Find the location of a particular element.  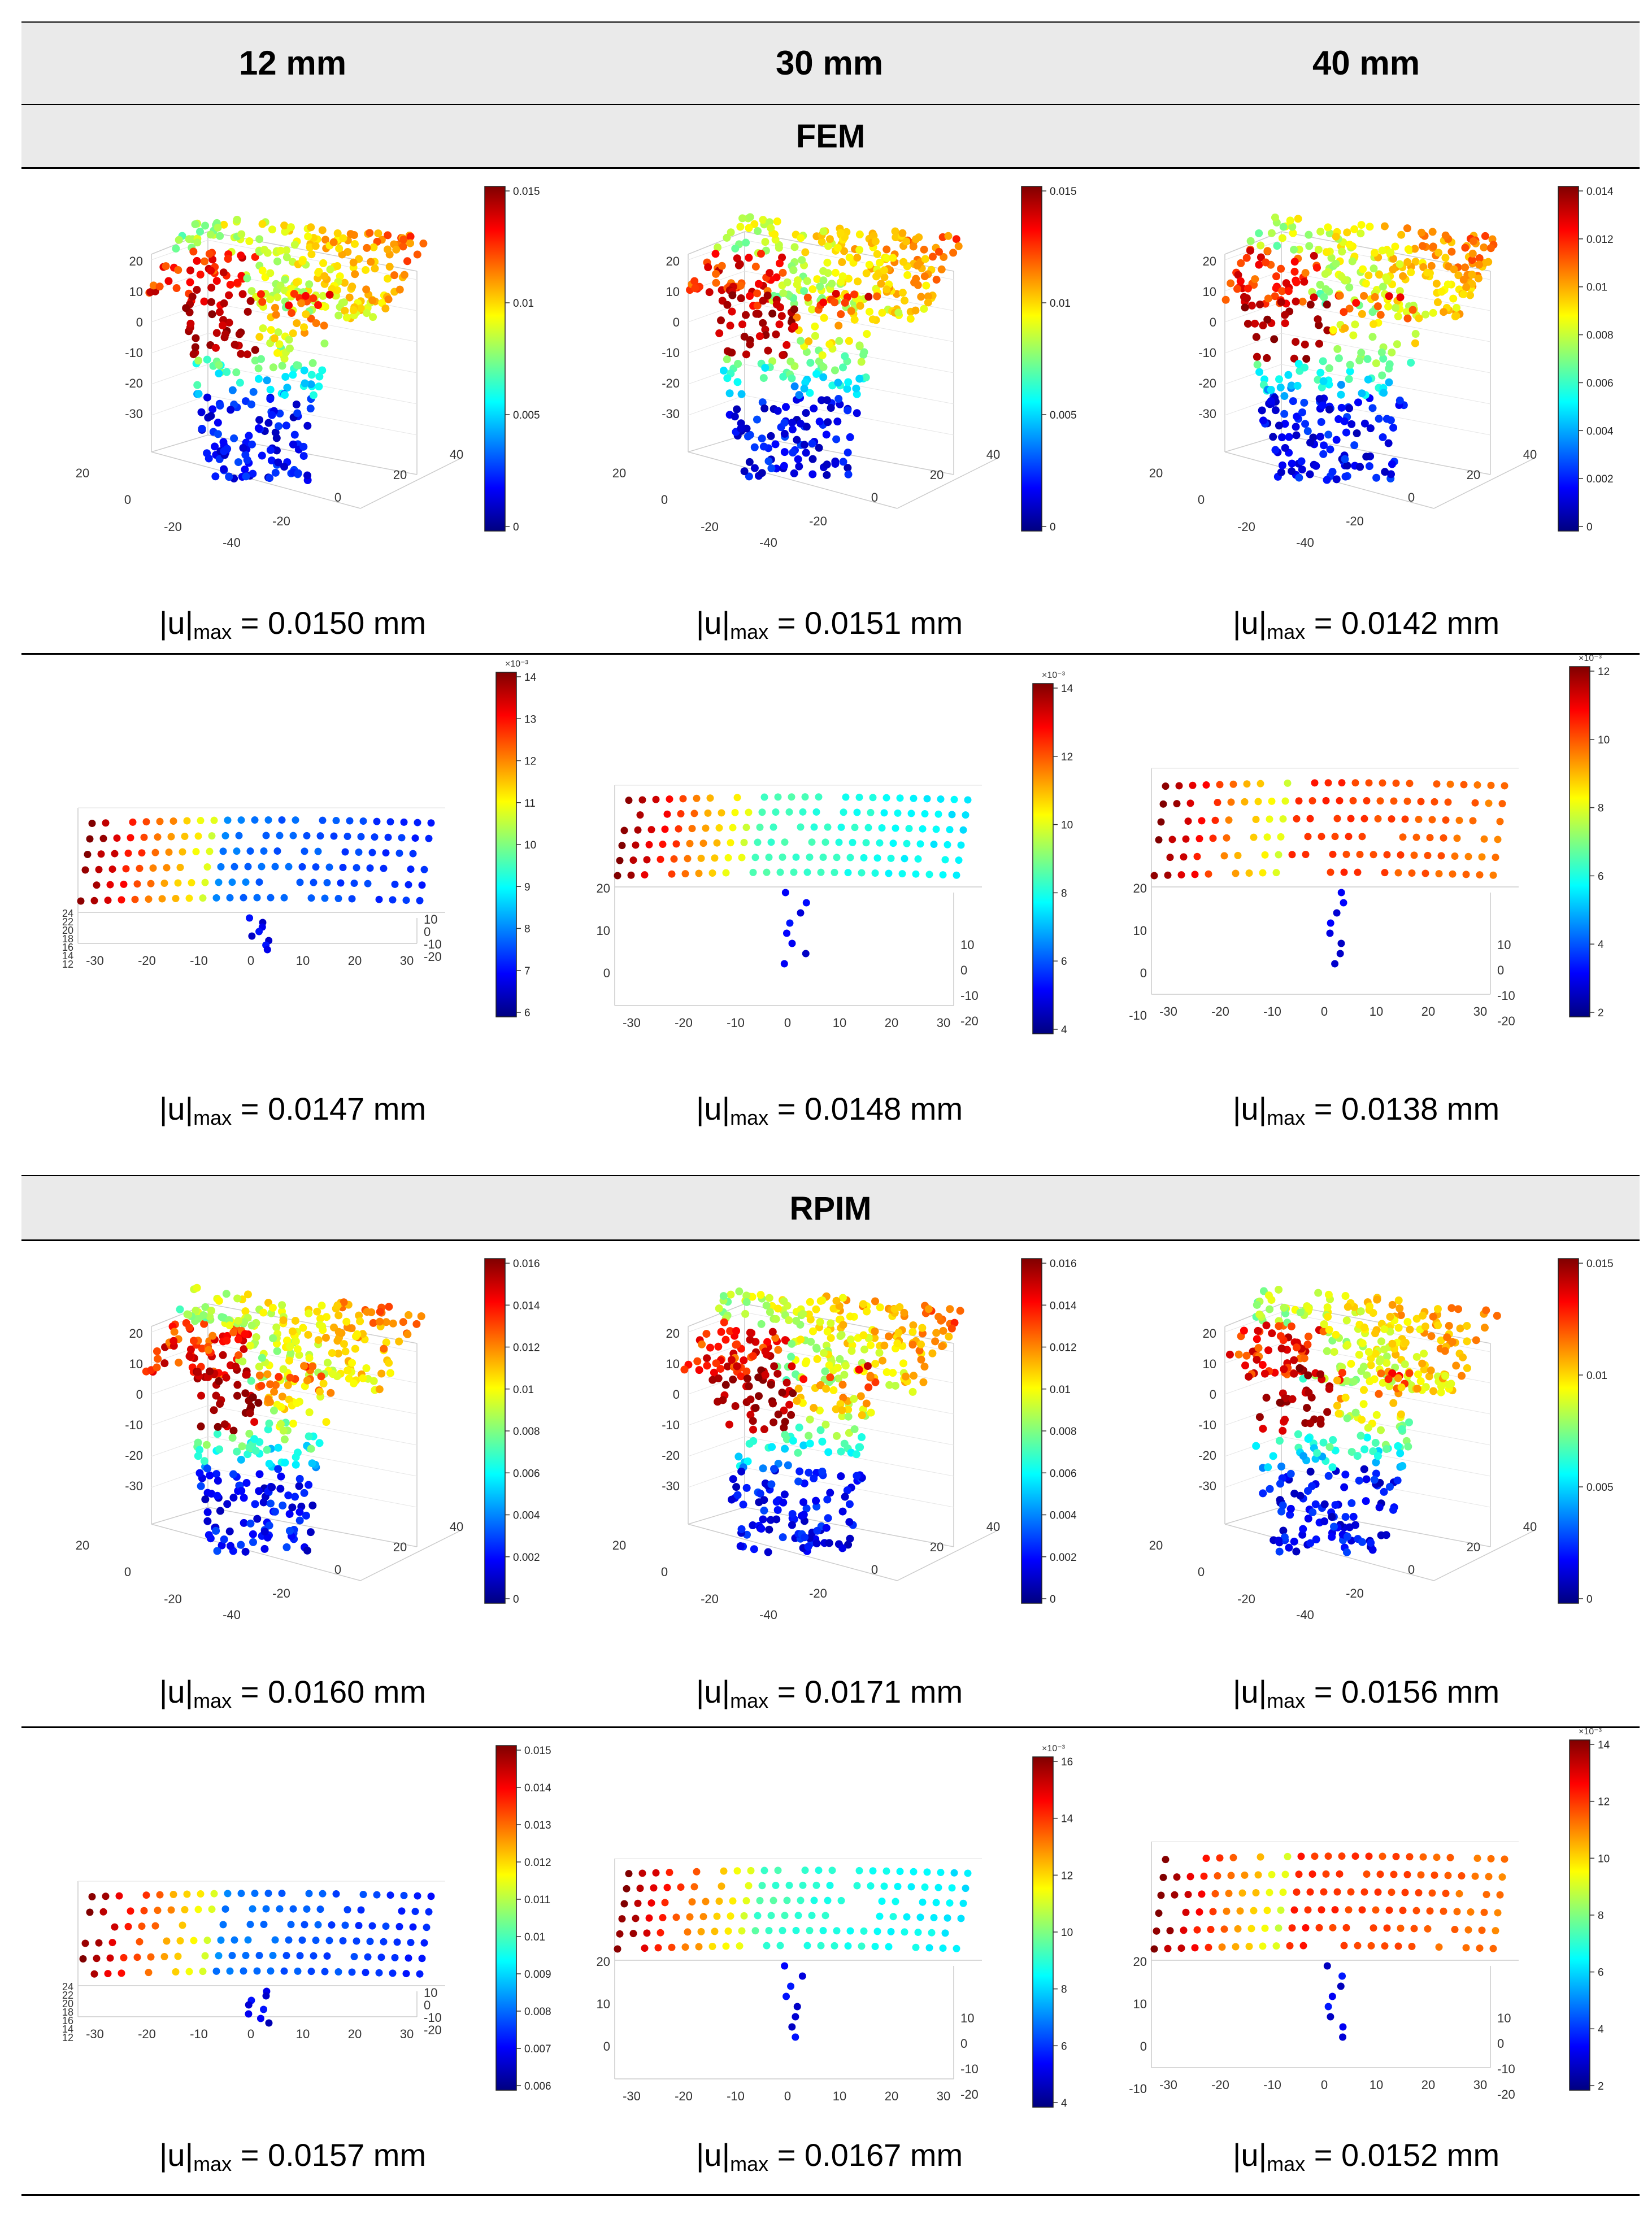

z-tick-label: 0 is located at coordinates (676, 1394).